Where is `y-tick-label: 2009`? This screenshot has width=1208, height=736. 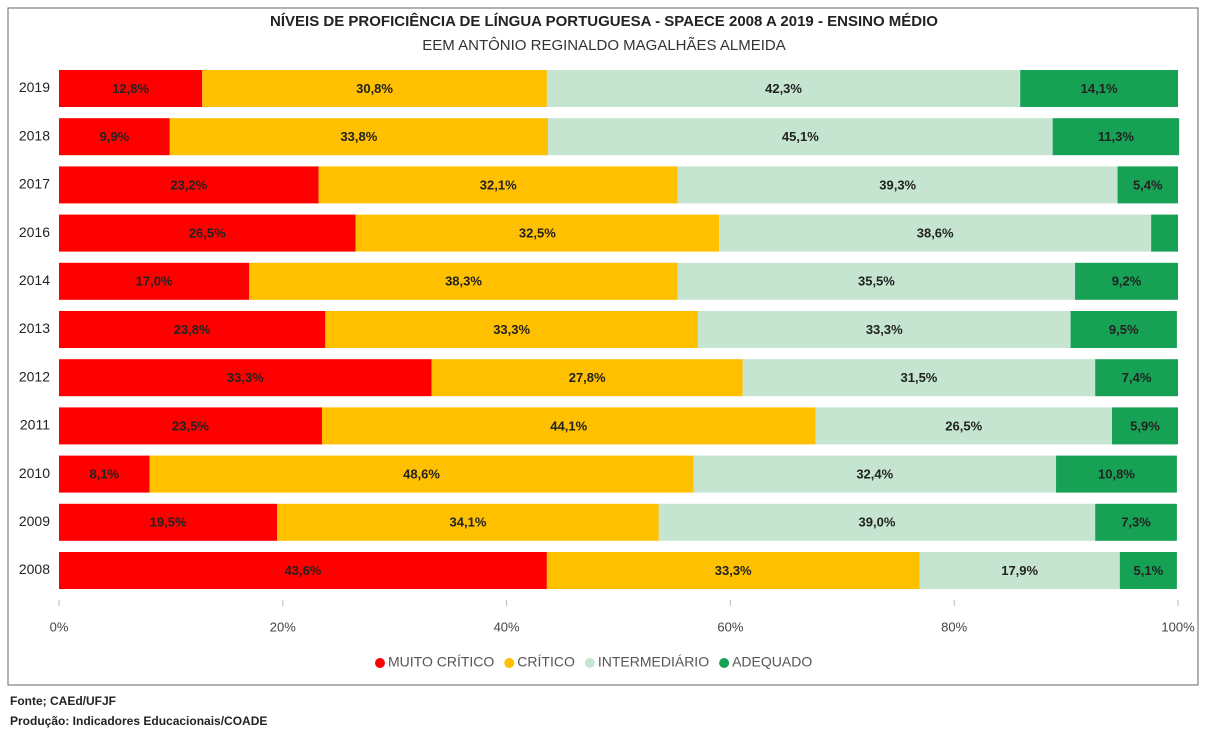 y-tick-label: 2009 is located at coordinates (34, 521).